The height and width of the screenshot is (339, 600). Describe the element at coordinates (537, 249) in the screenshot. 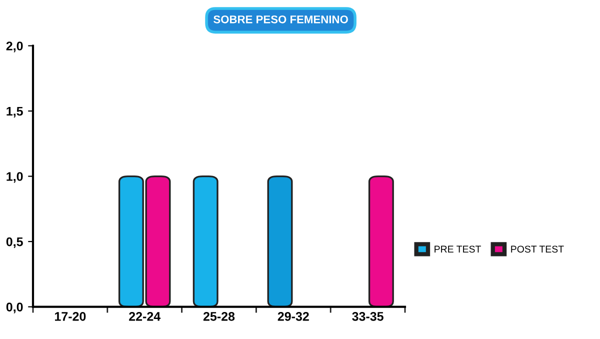

I see `legend-label: POST TEST` at that location.